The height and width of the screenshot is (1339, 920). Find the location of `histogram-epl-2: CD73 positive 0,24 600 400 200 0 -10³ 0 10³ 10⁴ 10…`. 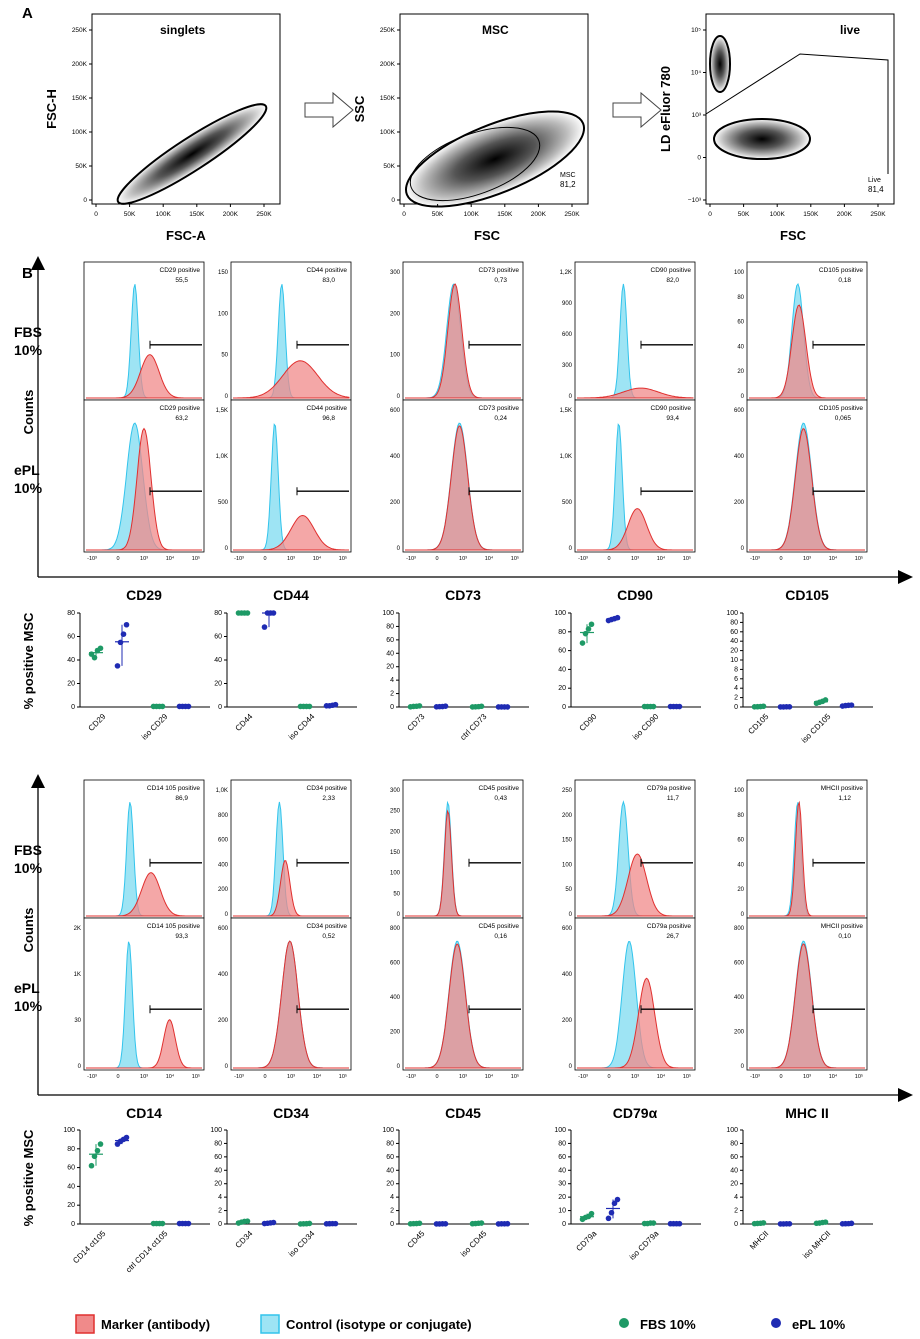

histogram-epl-2: CD73 positive 0,24 600 400 200 0 -10³ 0 10³ 10⁴ 10… is located at coordinates (457, 480).